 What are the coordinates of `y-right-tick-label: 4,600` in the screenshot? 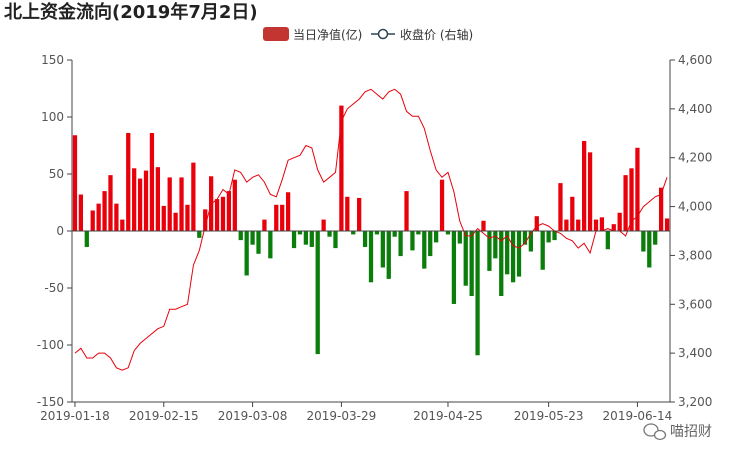 It's located at (695, 60).